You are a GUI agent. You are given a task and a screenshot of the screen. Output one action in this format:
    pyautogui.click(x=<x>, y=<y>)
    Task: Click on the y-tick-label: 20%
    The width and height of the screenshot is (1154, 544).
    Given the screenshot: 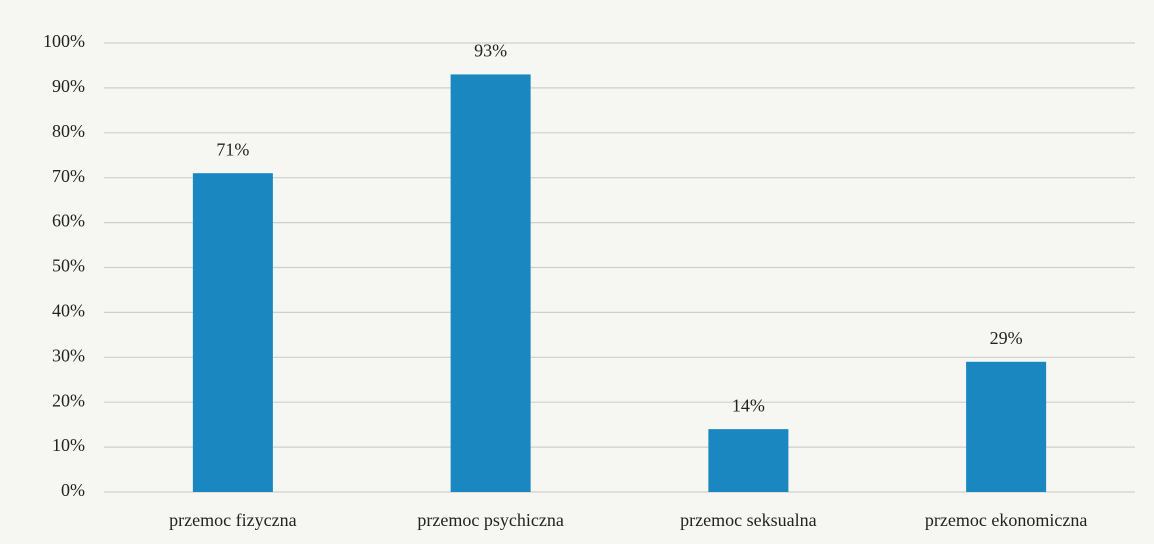 What is the action you would take?
    pyautogui.click(x=68, y=400)
    